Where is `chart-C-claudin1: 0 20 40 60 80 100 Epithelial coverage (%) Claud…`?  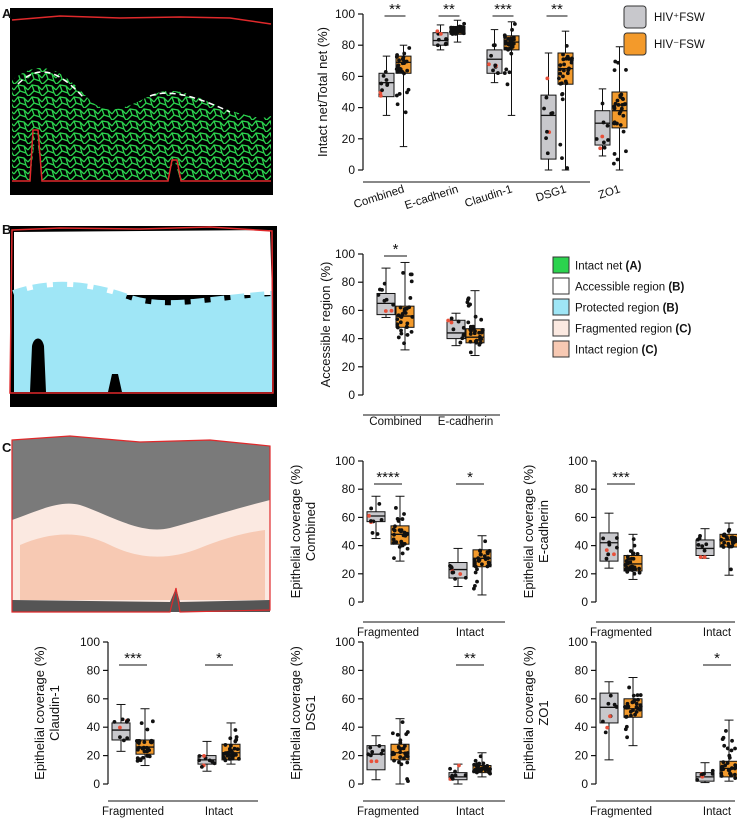 chart-C-claudin1: 0 20 40 60 80 100 Epithelial coverage (%) Claud… is located at coordinates (145, 726).